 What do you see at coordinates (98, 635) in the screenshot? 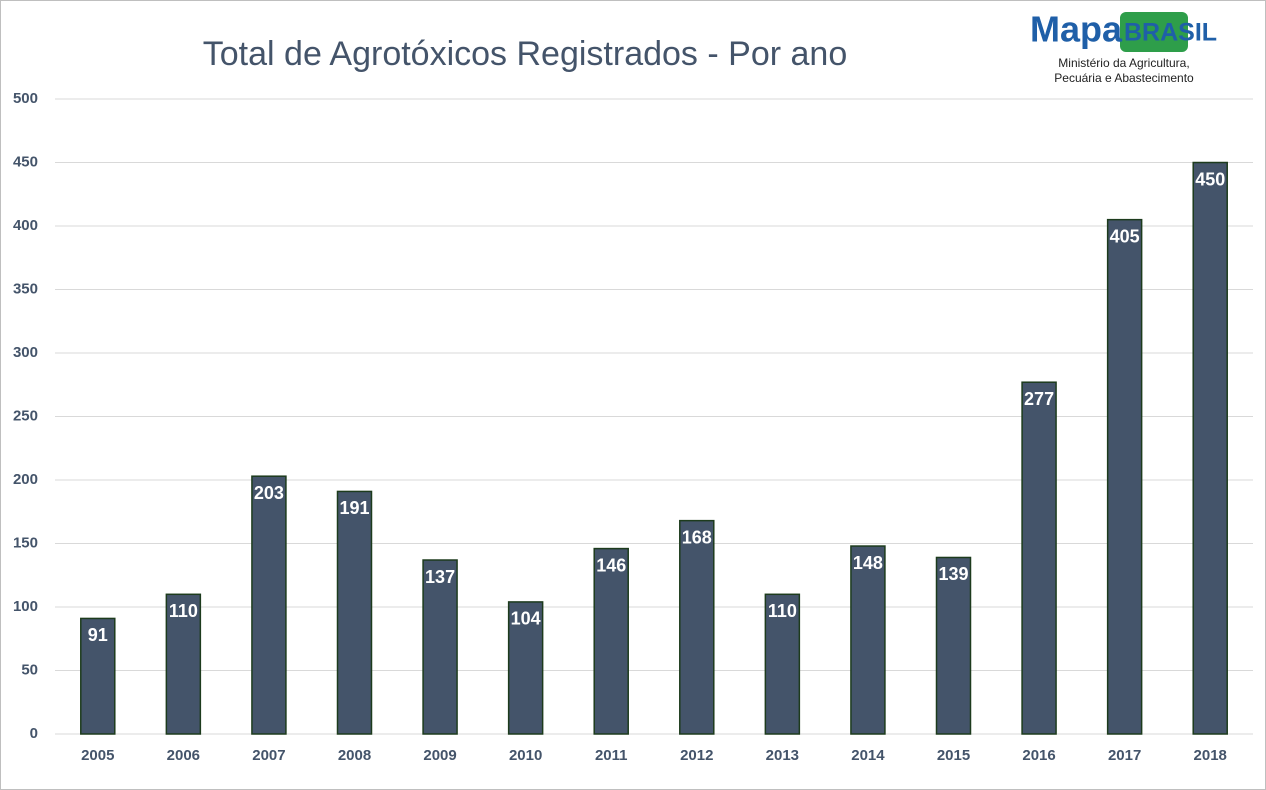
I see `value-label: 91` at bounding box center [98, 635].